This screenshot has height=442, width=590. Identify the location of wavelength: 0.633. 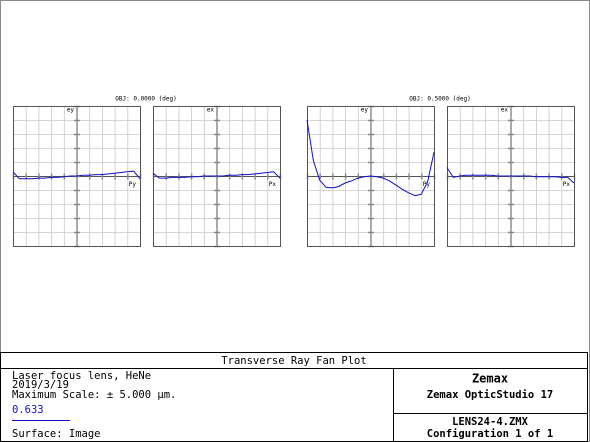
(28, 410).